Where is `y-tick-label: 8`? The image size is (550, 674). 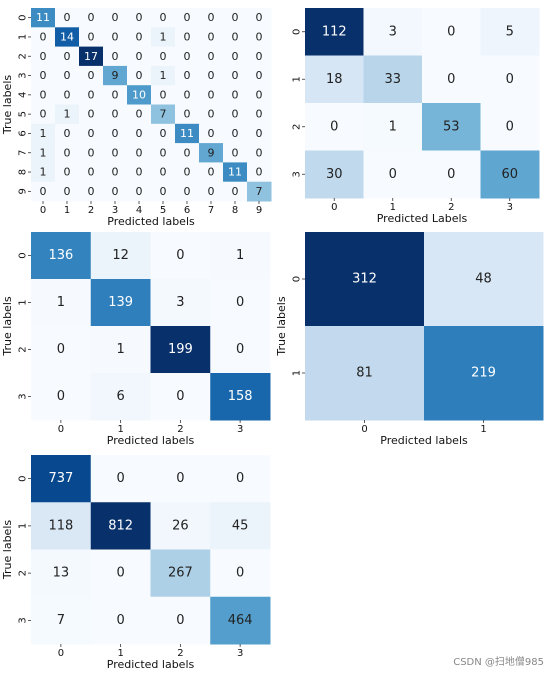
y-tick-label: 8 is located at coordinates (23, 172).